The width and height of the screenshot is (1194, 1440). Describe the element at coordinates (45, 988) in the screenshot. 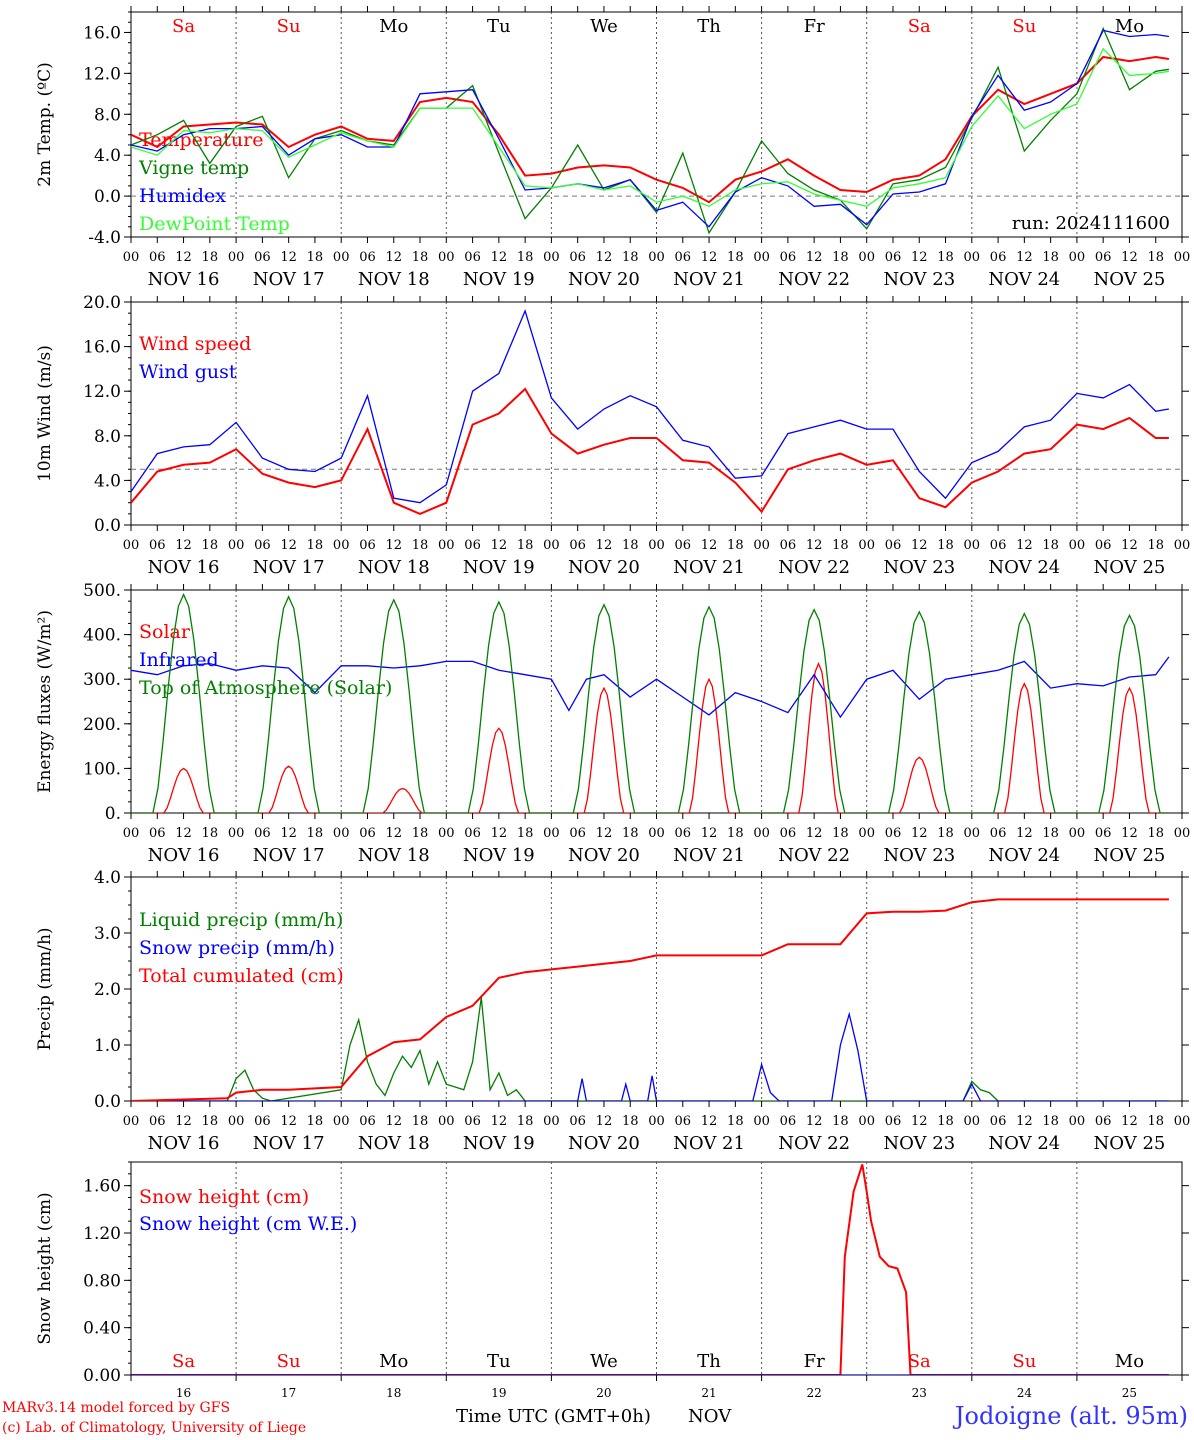

I see `y-axis-title: Precip (mm/h)` at that location.